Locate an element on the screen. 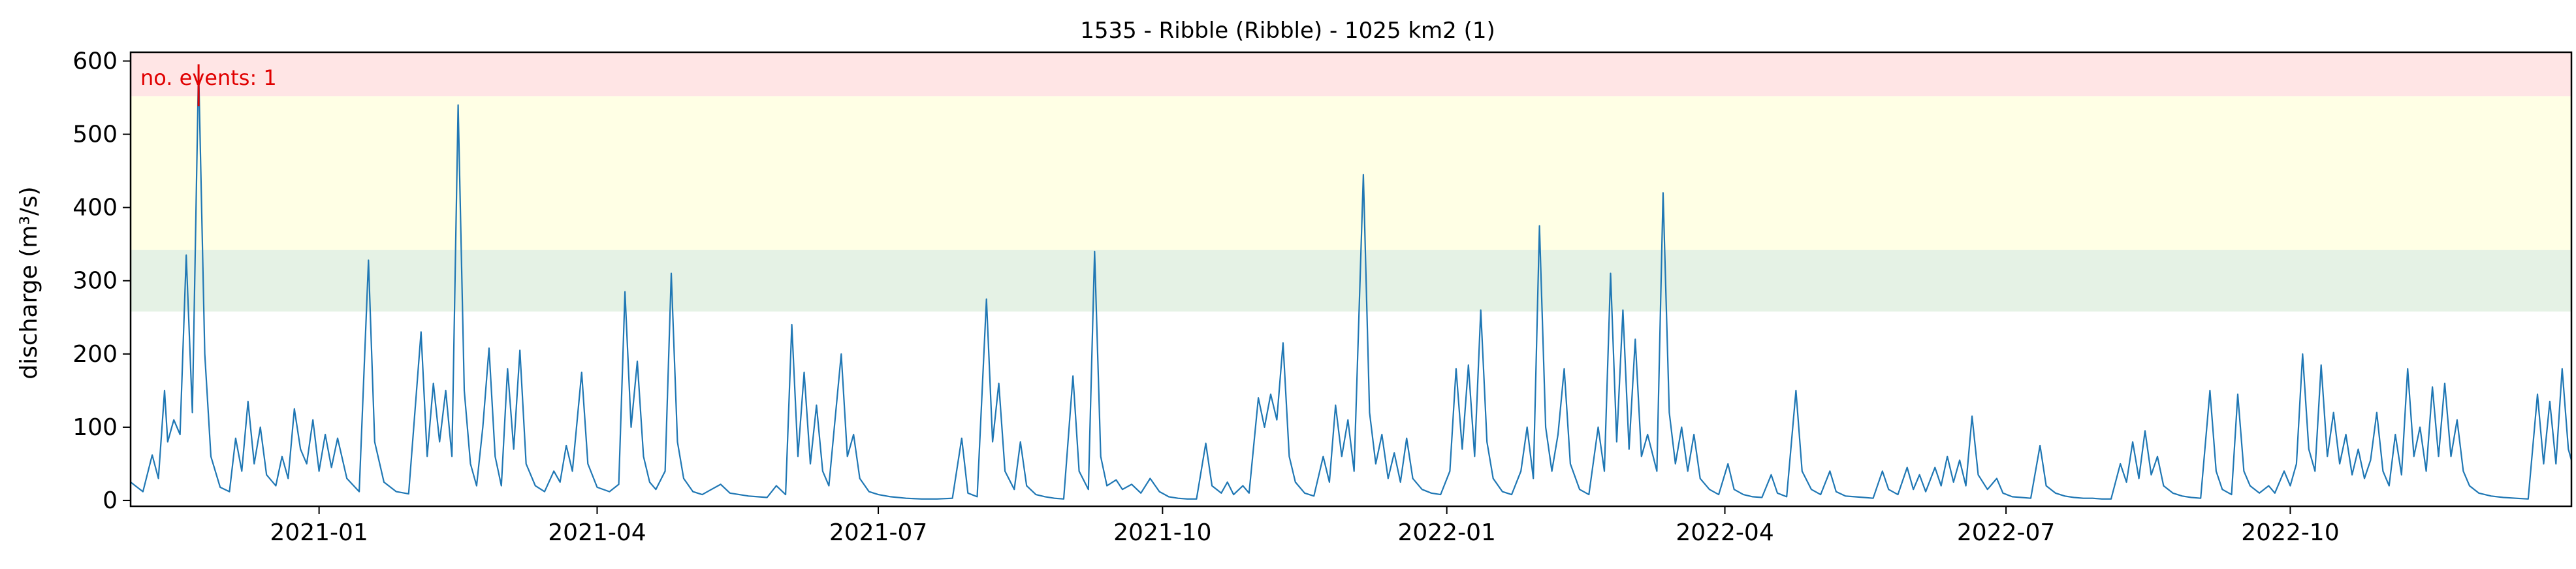 The height and width of the screenshot is (569, 2576). y-axis: 0 100 200 300 400 500 600 is located at coordinates (102, 281).